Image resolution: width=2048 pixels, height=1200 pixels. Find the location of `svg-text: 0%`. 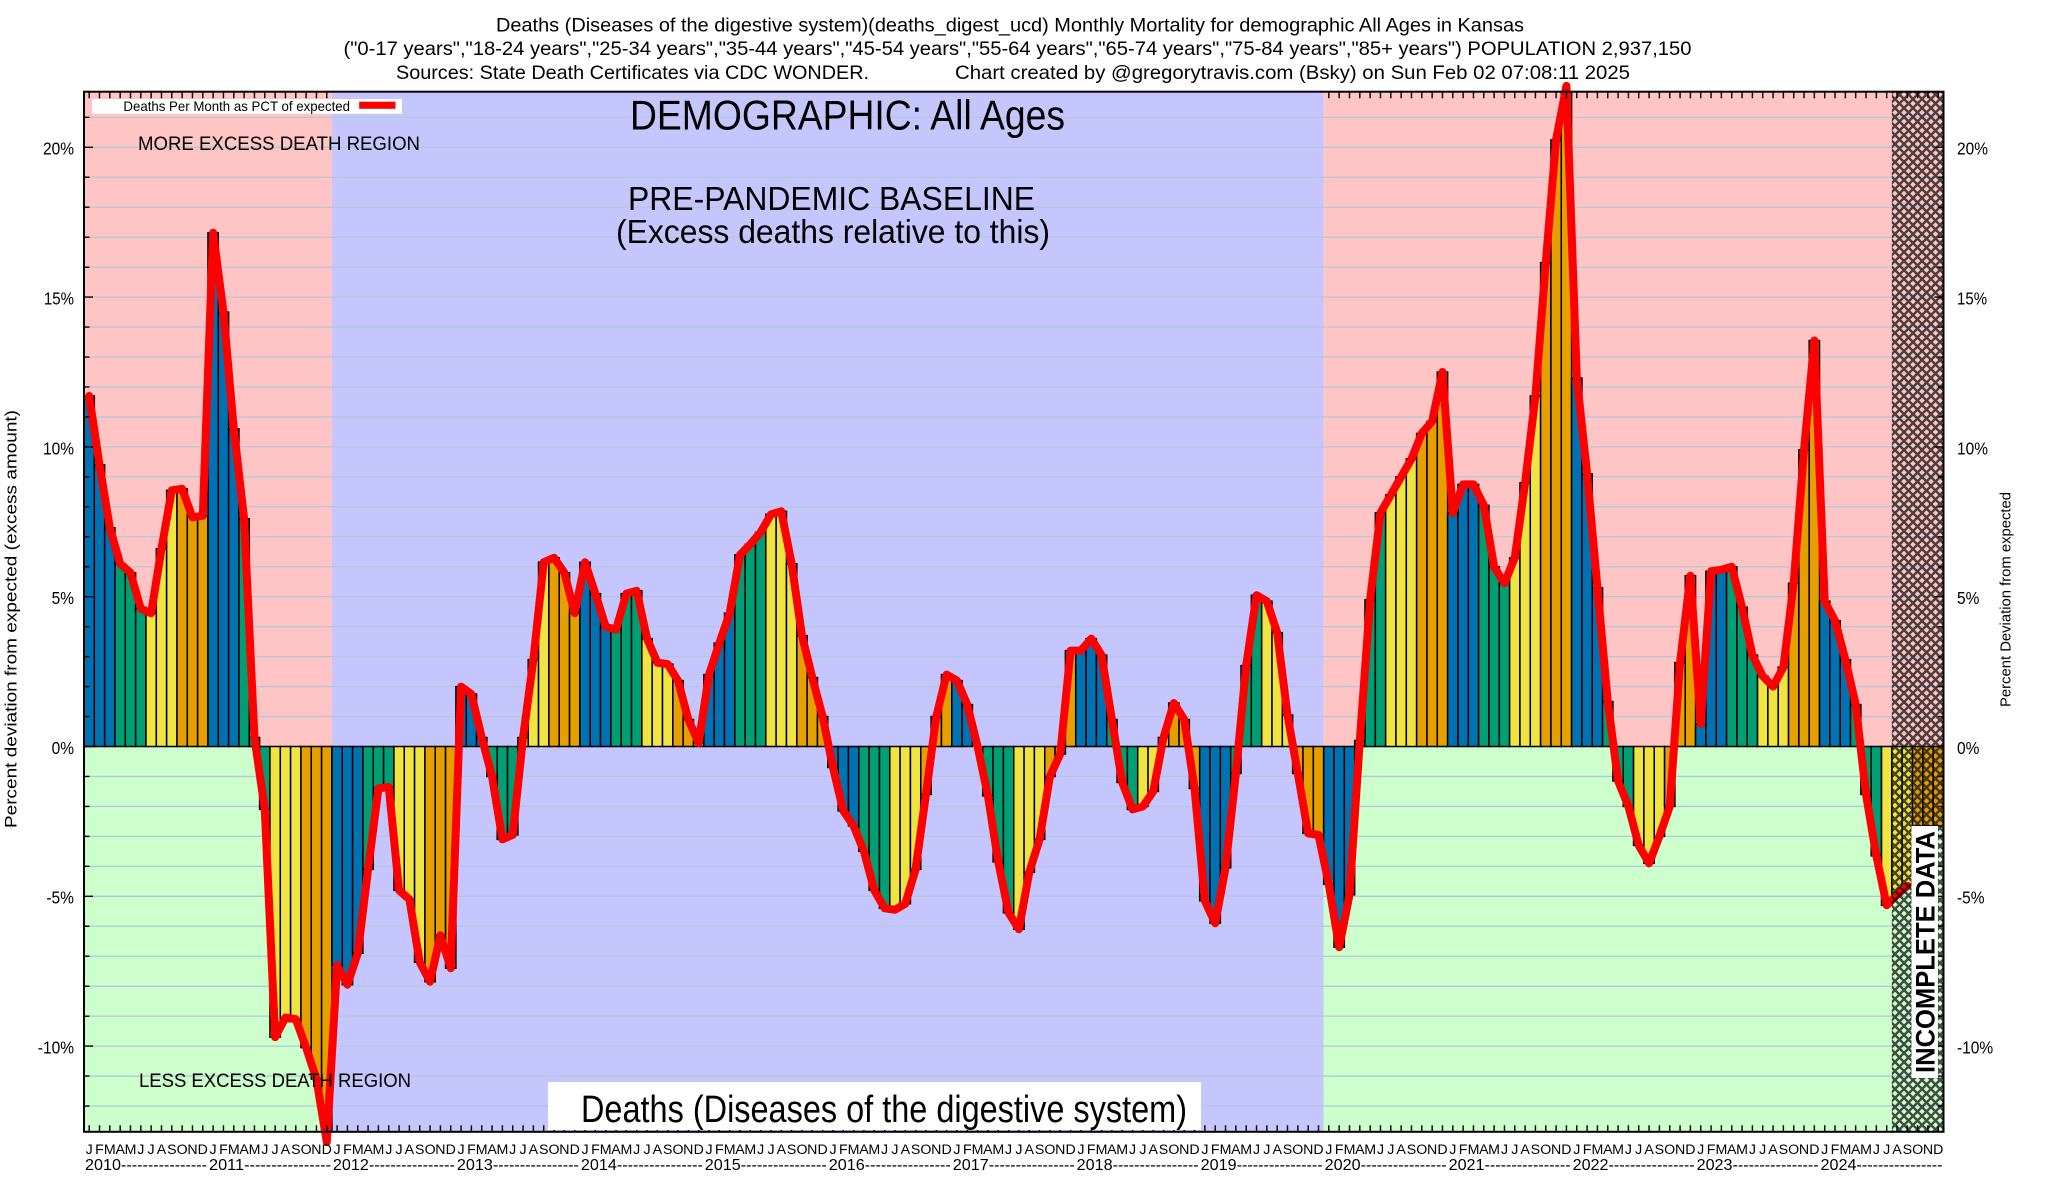

svg-text: 0% is located at coordinates (1968, 748).